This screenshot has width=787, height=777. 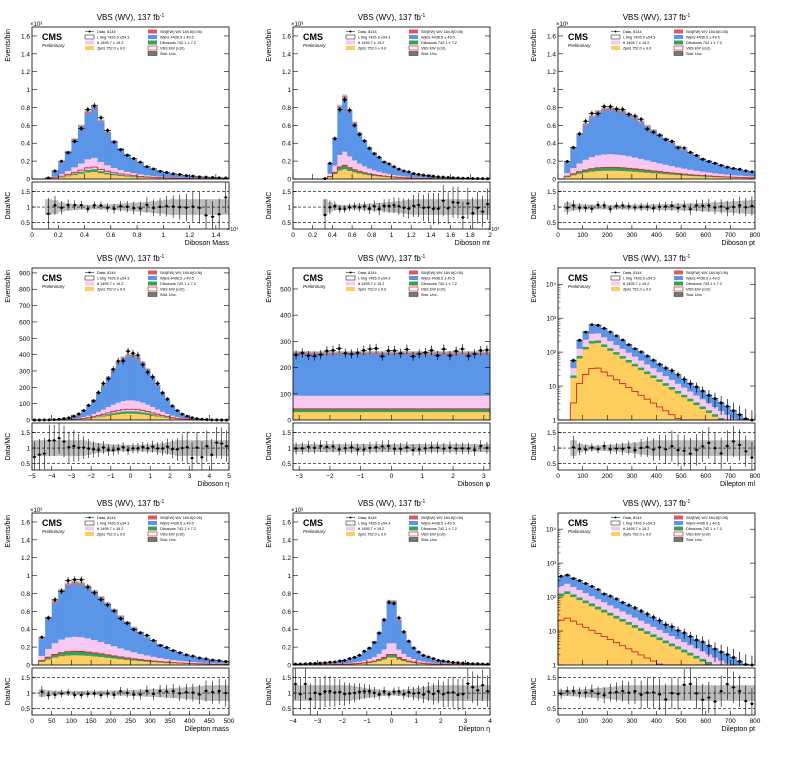 What do you see at coordinates (25, 522) in the screenshot?
I see `y-tick-label: 1.6` at bounding box center [25, 522].